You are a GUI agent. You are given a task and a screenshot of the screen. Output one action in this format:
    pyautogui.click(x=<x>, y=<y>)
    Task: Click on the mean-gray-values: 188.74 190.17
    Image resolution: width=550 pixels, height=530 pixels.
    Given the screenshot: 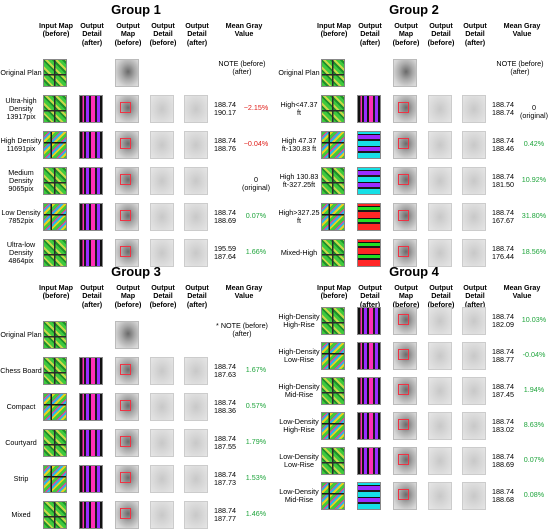 What is the action you would take?
    pyautogui.click(x=225, y=109)
    